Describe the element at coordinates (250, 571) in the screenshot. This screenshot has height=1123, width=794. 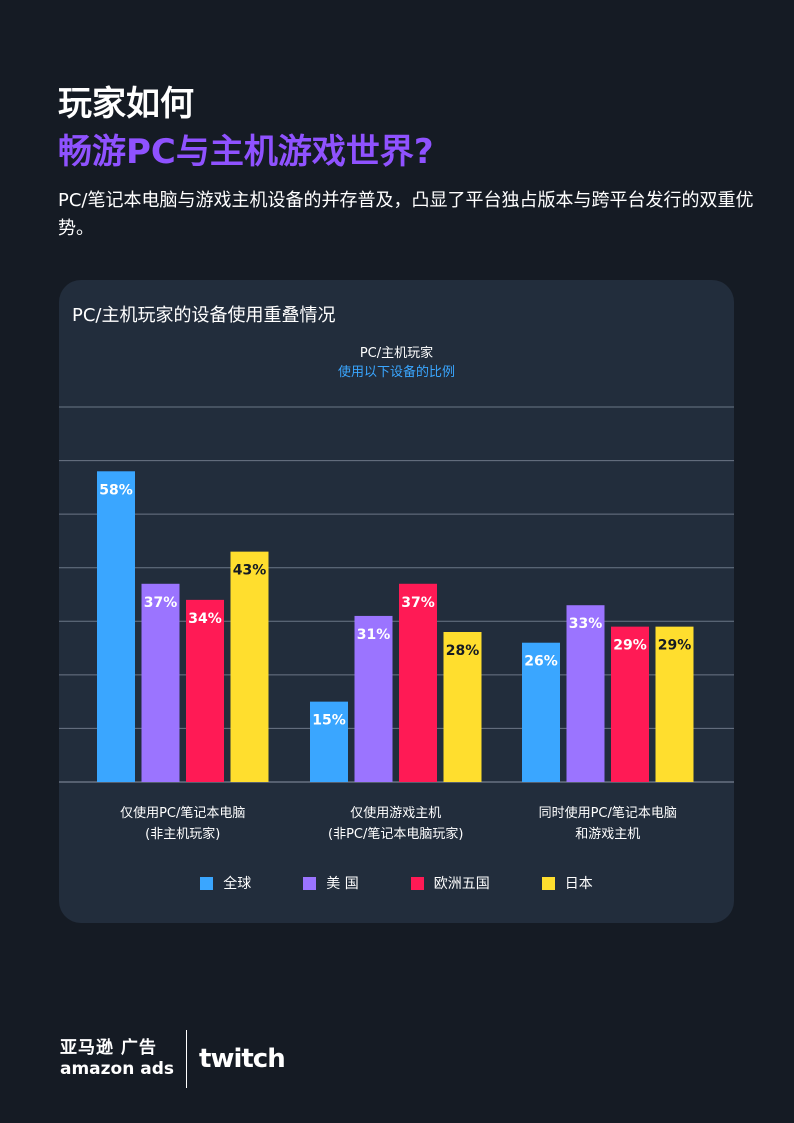
I see `bar-value-label: 43%` at that location.